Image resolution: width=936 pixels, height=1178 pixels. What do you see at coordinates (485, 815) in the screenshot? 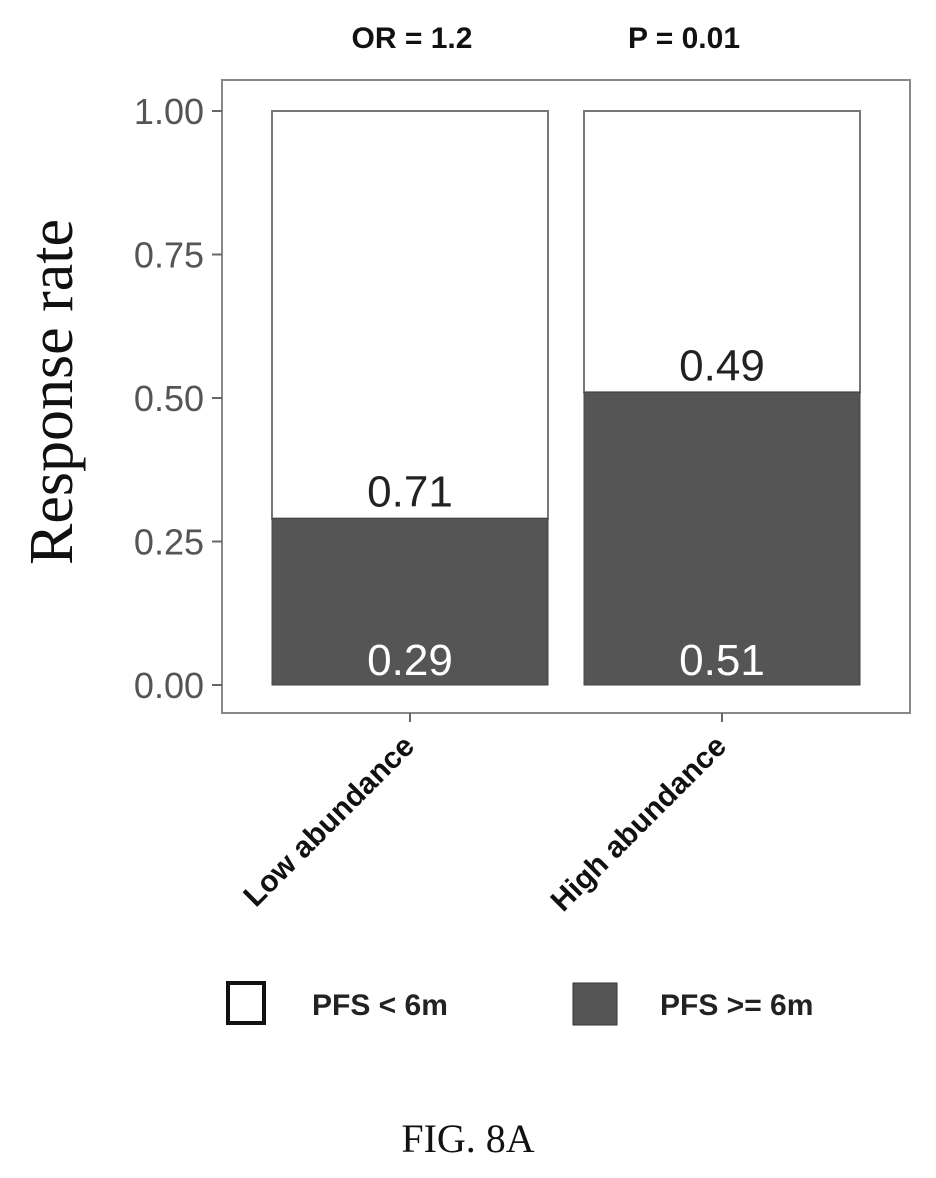
I see `x-axis: Low abundance High abundance` at bounding box center [485, 815].